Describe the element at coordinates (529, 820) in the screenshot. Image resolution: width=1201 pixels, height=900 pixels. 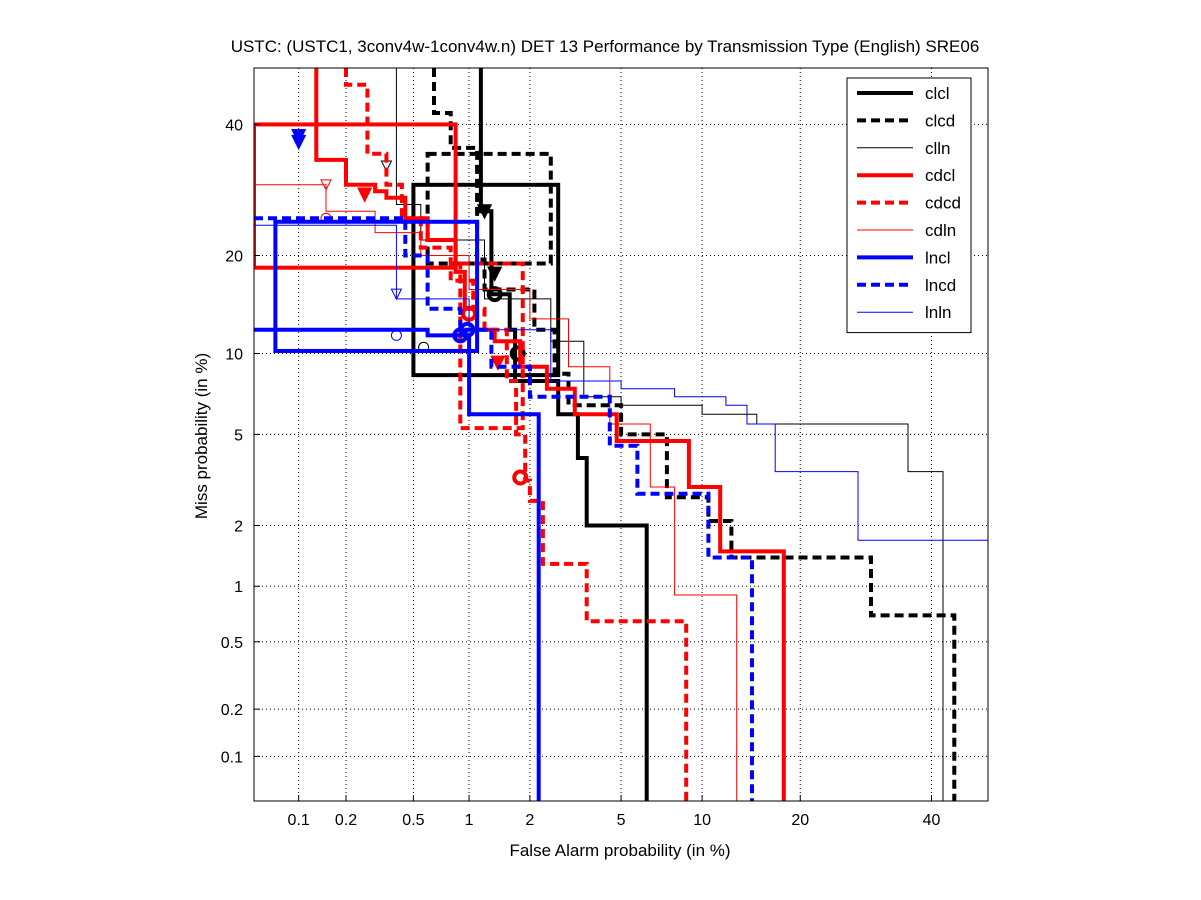
I see `x-tick-label: 2` at that location.